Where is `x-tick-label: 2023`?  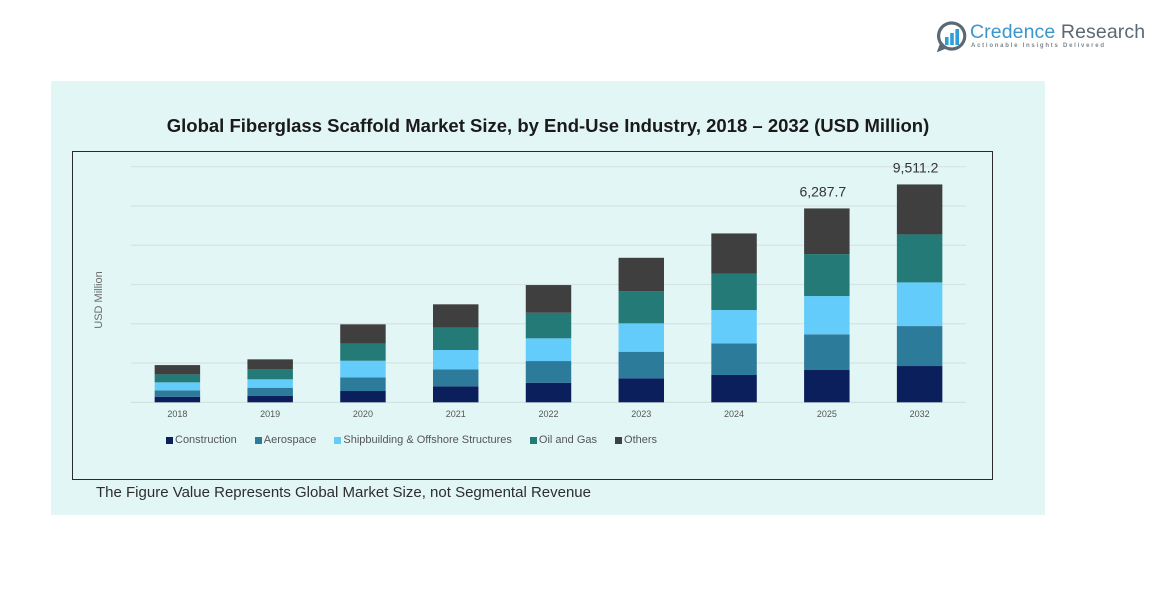
x-tick-label: 2023 is located at coordinates (641, 414).